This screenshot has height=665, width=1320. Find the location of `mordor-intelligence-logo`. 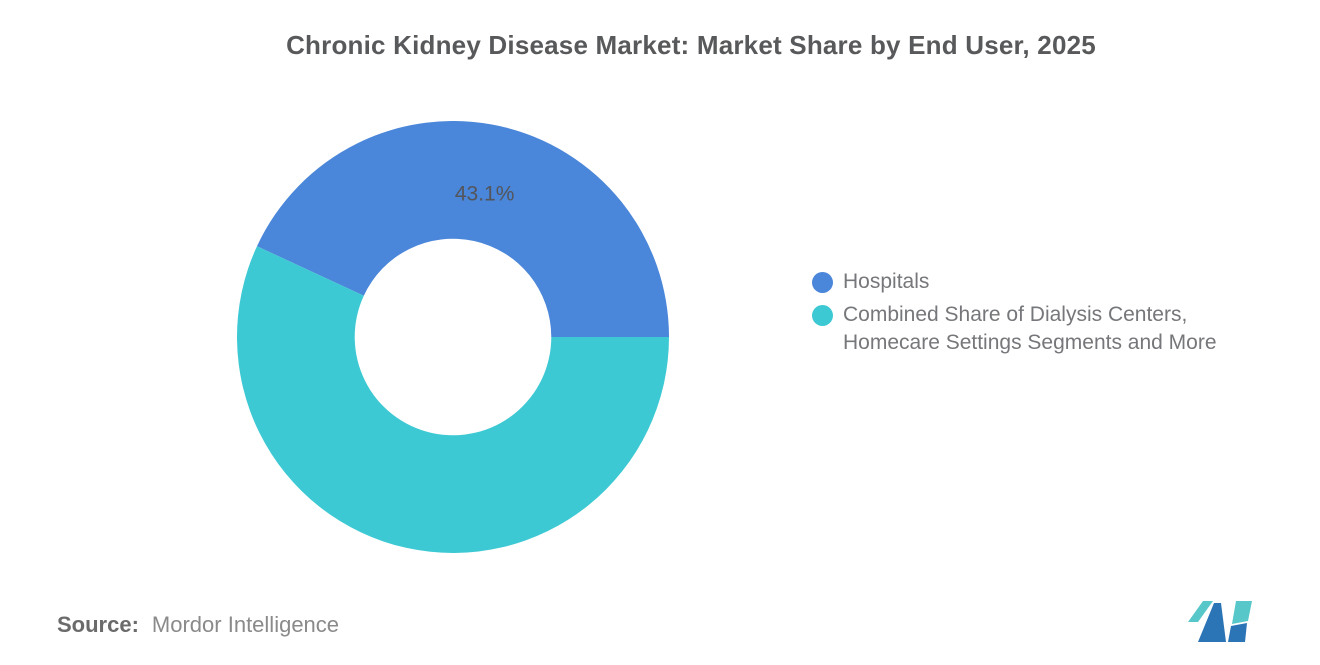

mordor-intelligence-logo is located at coordinates (1220, 621).